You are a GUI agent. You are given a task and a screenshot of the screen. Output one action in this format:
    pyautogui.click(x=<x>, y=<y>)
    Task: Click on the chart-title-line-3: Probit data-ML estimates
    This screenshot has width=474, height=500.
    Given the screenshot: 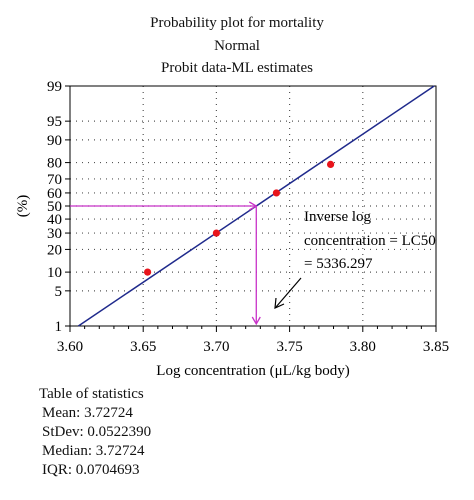 What is the action you would take?
    pyautogui.click(x=237, y=68)
    